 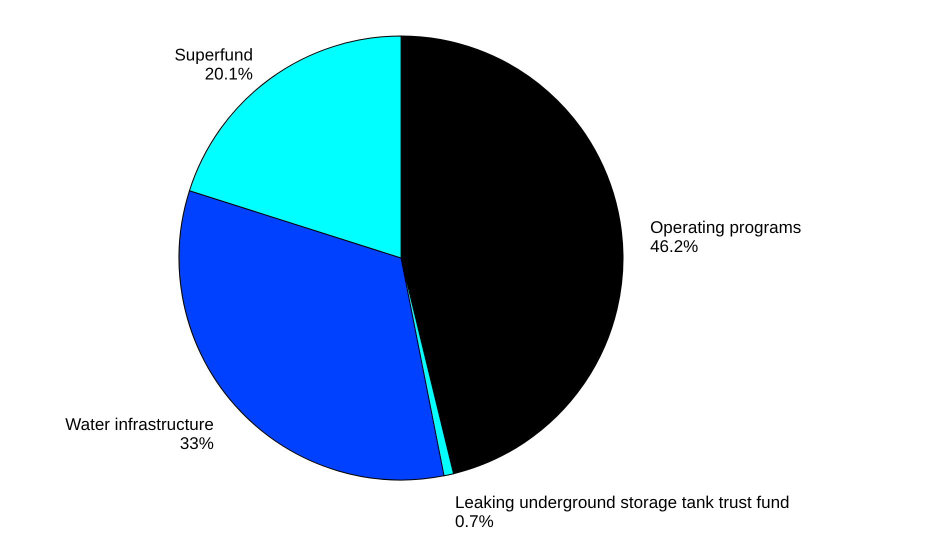 I want to click on slice-label: Leaking underground storage tank trust fund, so click(x=622, y=502).